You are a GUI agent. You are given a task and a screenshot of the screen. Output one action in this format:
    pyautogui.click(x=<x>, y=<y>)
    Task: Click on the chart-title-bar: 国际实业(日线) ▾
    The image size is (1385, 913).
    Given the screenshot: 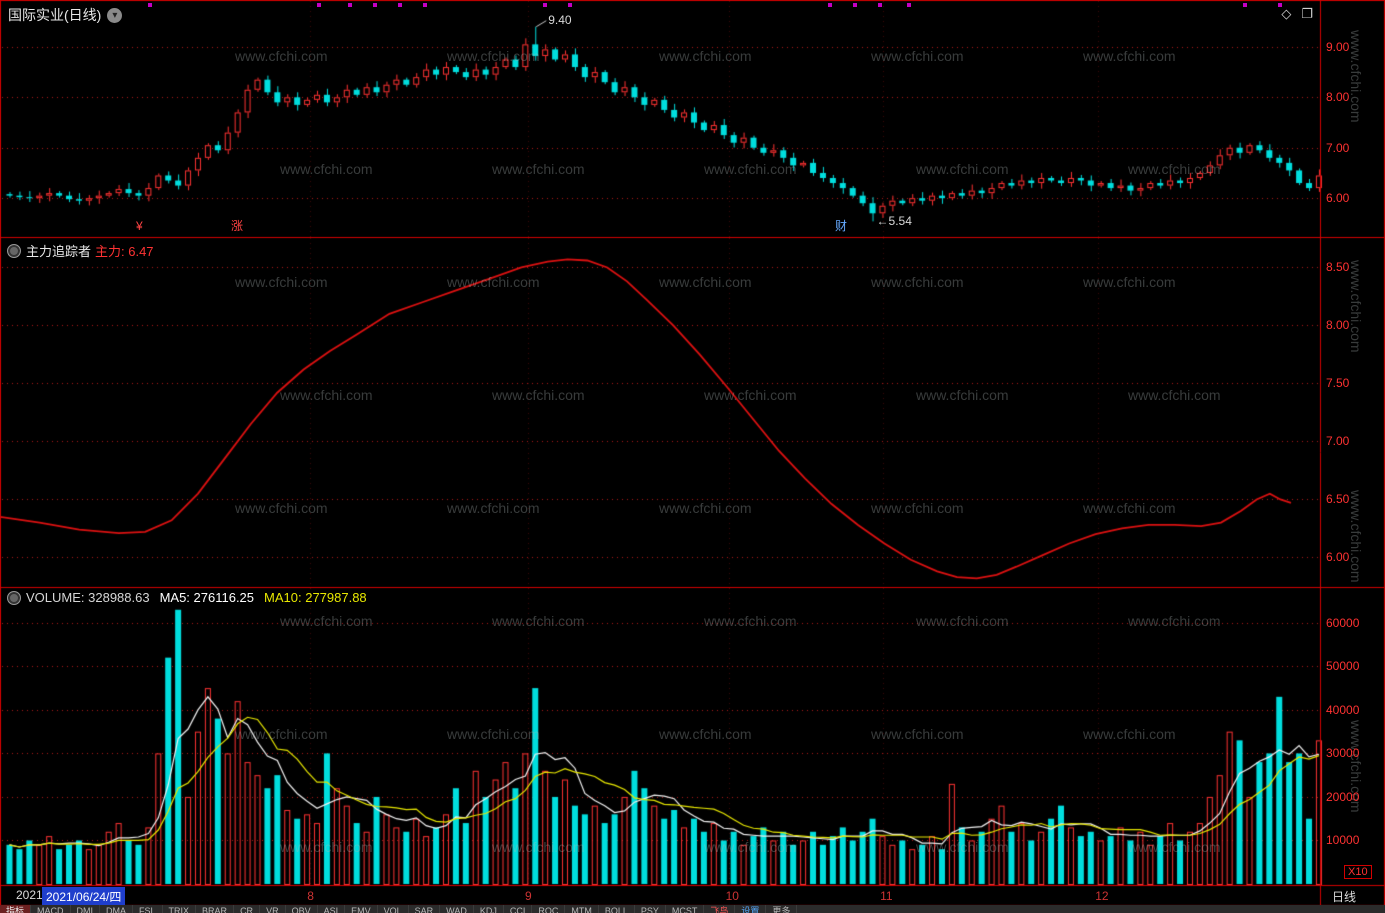 What is the action you would take?
    pyautogui.click(x=65, y=15)
    